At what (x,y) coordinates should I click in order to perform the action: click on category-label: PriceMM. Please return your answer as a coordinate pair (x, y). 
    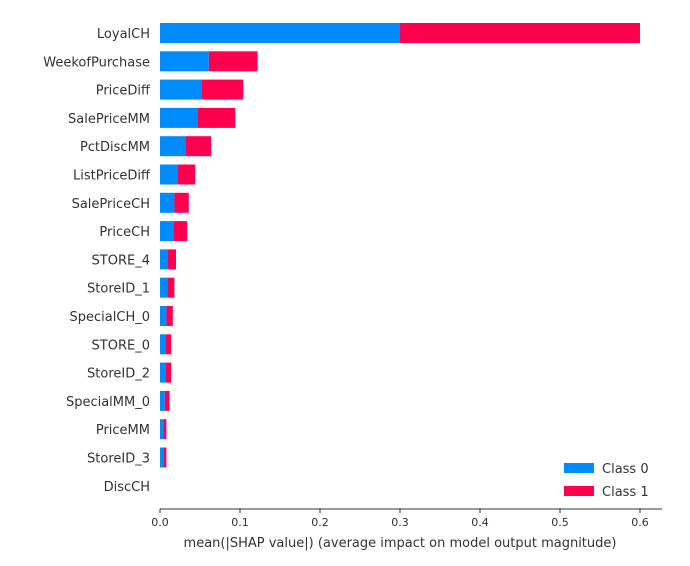
    Looking at the image, I should click on (123, 430).